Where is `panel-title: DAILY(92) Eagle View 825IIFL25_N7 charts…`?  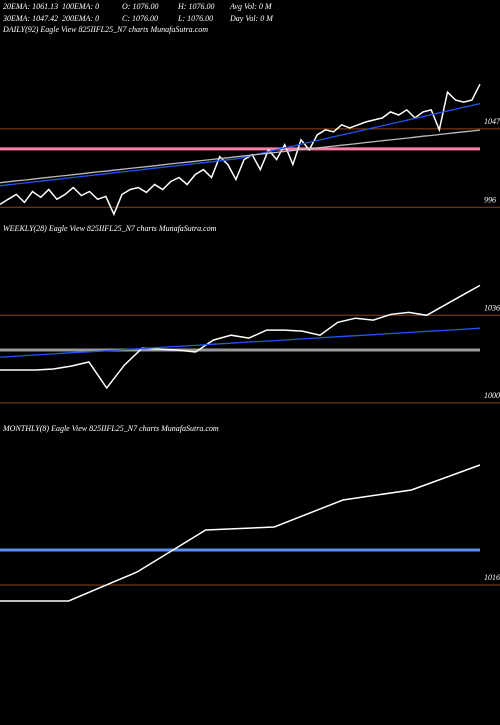
panel-title: DAILY(92) Eagle View 825IIFL25_N7 charts… is located at coordinates (105, 29).